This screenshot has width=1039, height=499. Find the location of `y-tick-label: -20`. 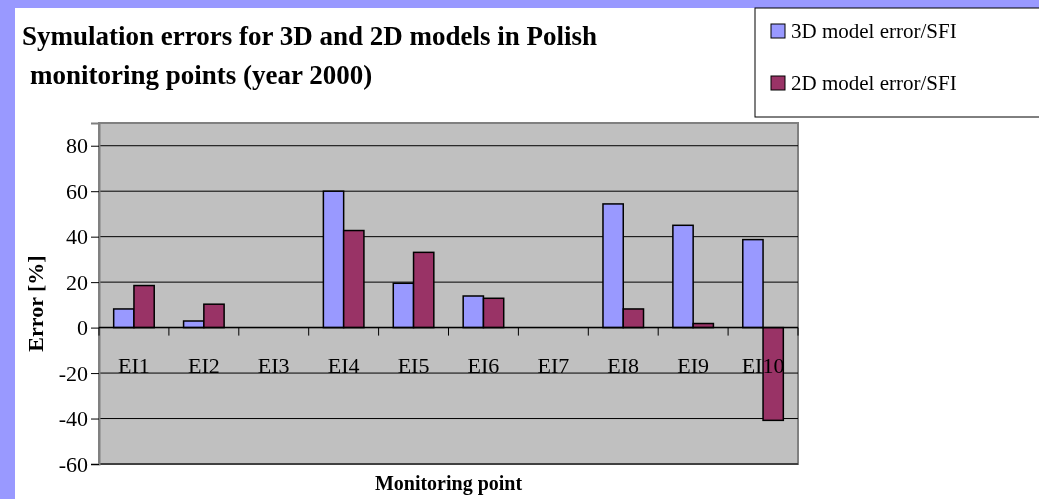

y-tick-label: -20 is located at coordinates (73, 373).